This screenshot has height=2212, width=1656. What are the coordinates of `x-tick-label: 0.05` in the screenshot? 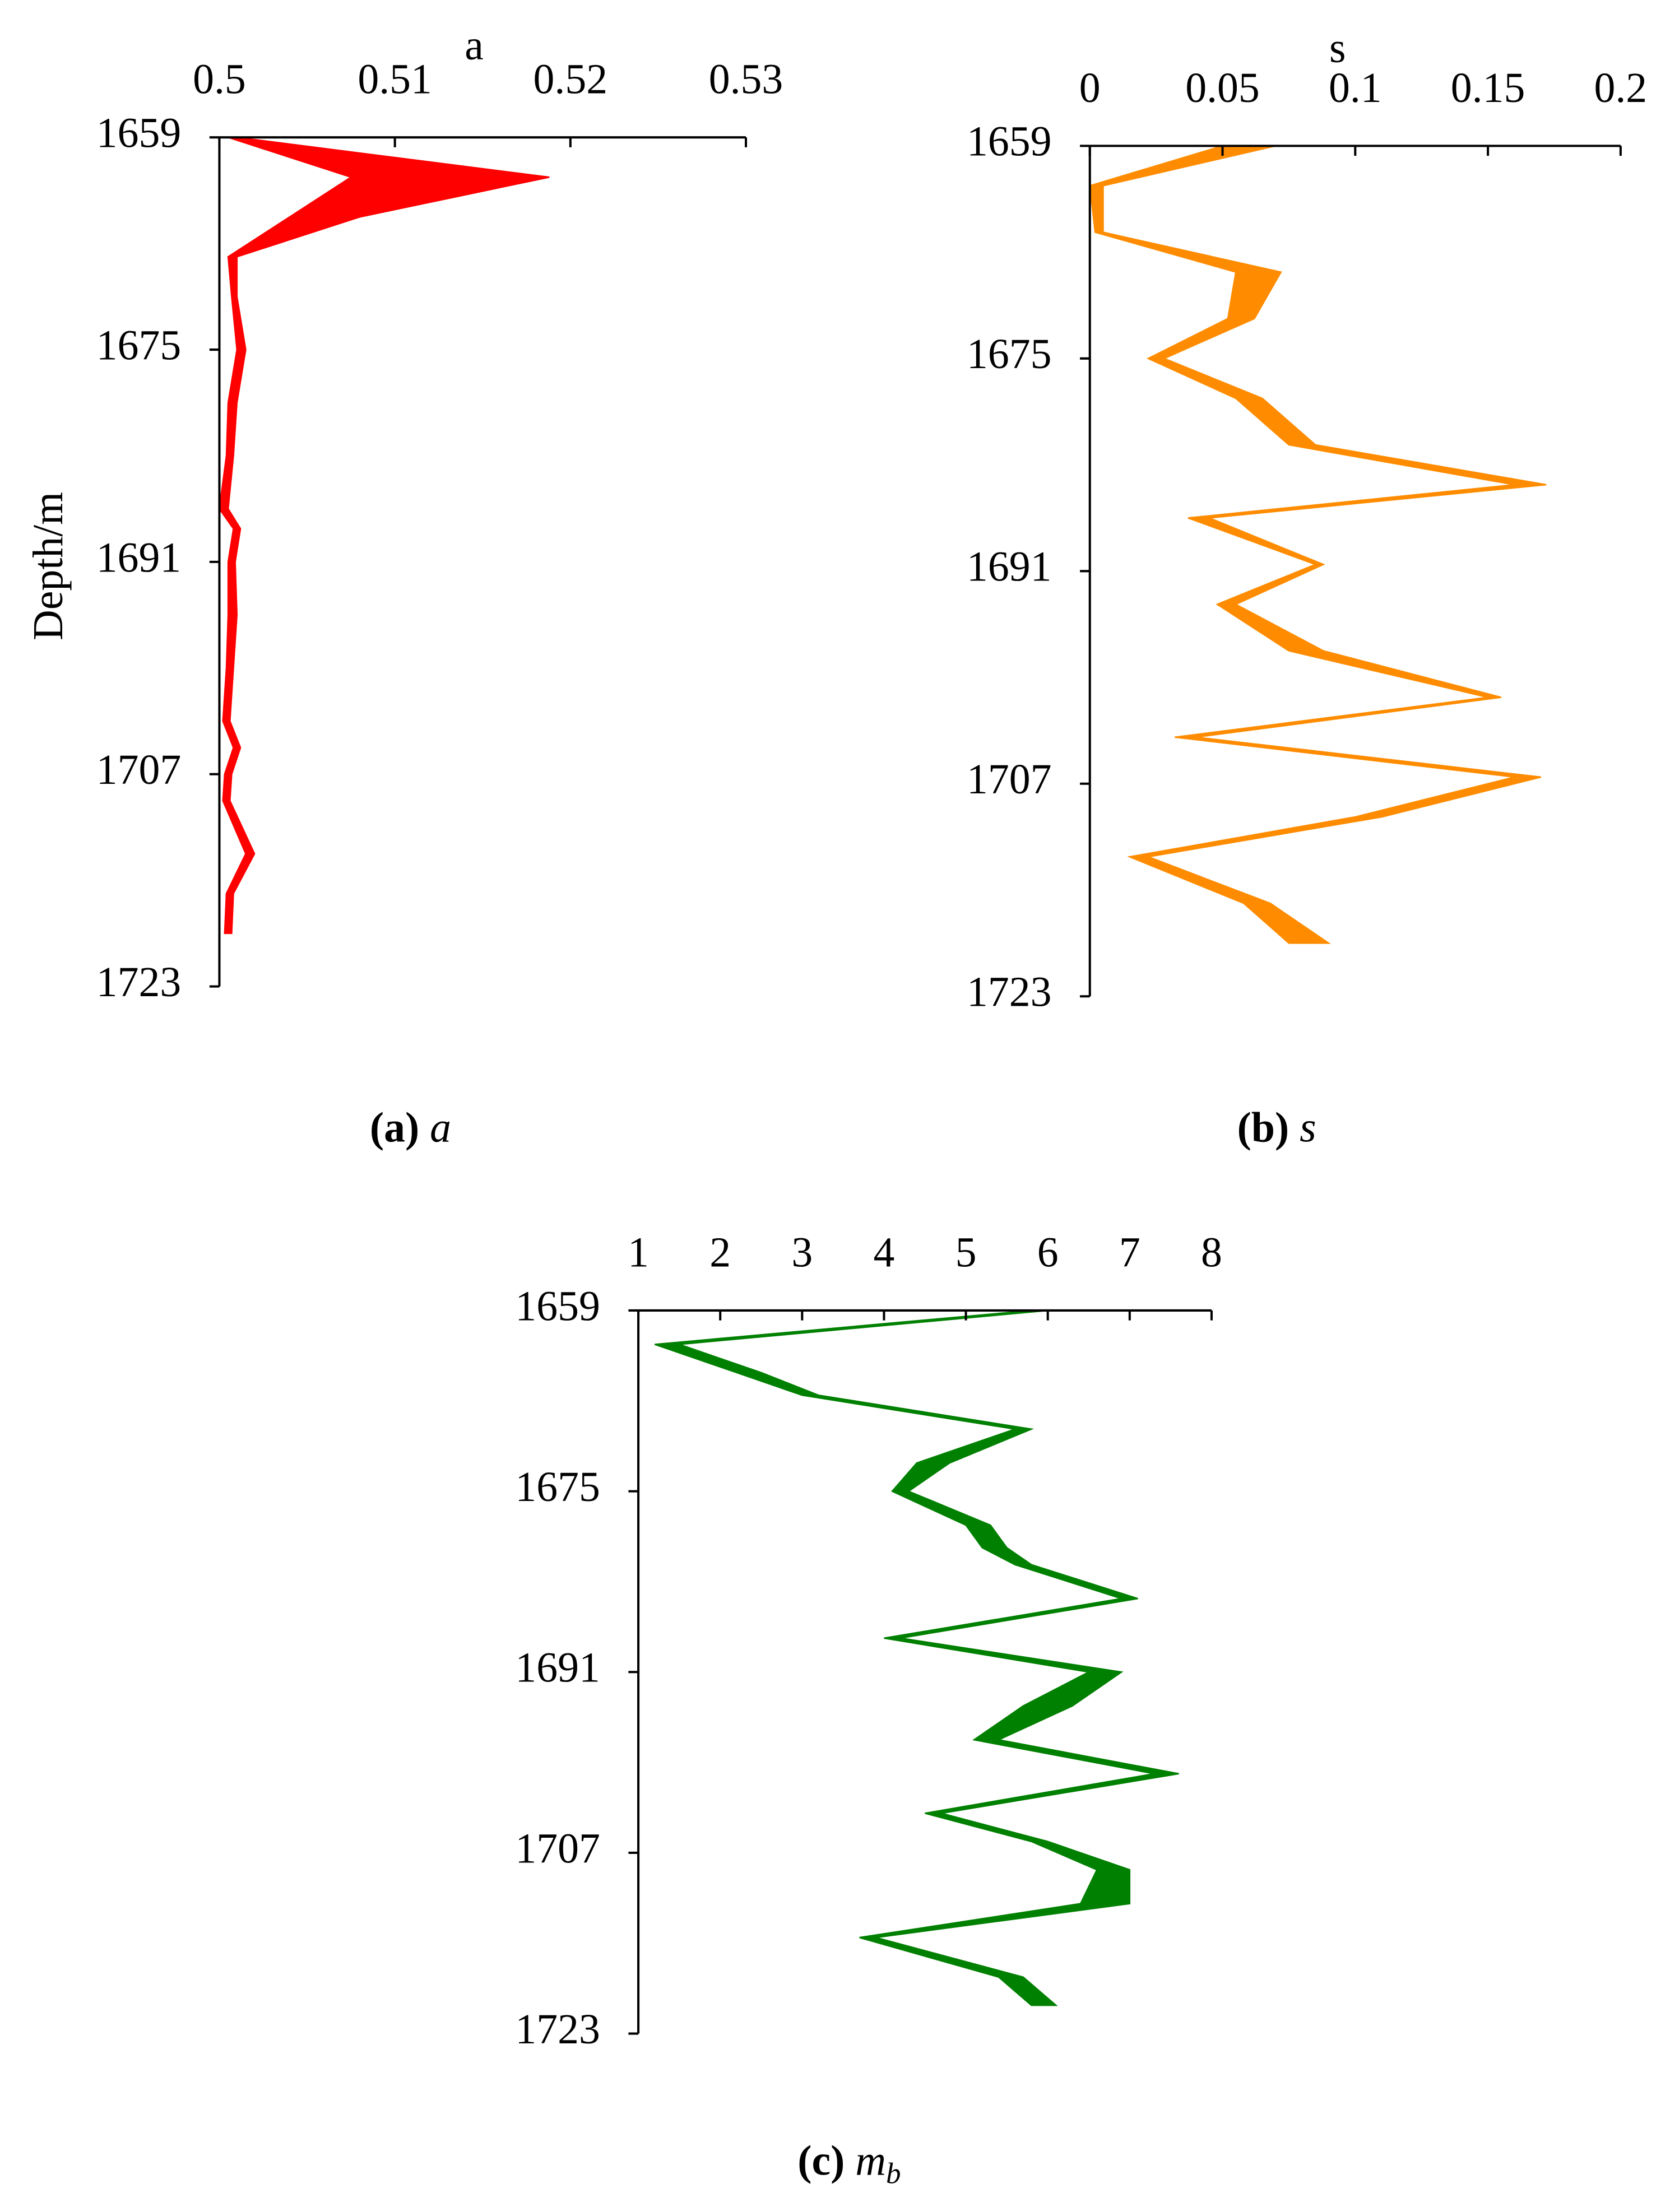 It's located at (1222, 87).